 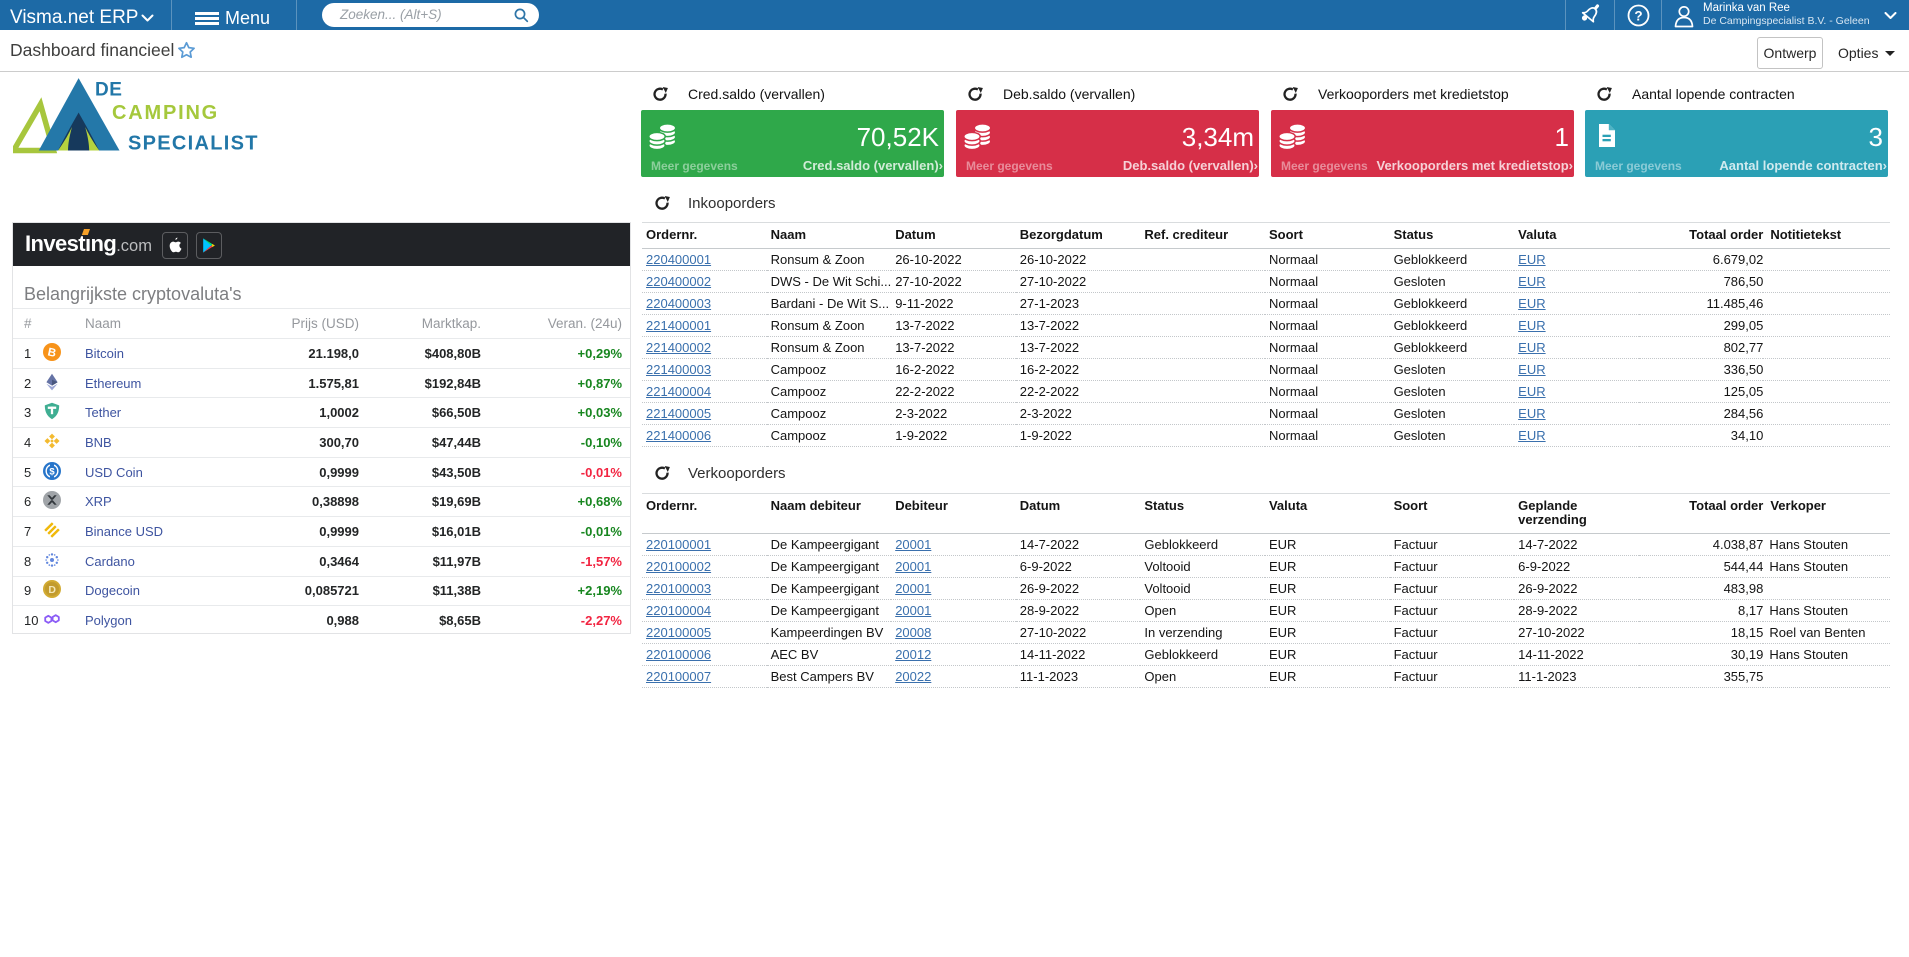 I want to click on svg-text: SPECIALIST, so click(x=193, y=143).